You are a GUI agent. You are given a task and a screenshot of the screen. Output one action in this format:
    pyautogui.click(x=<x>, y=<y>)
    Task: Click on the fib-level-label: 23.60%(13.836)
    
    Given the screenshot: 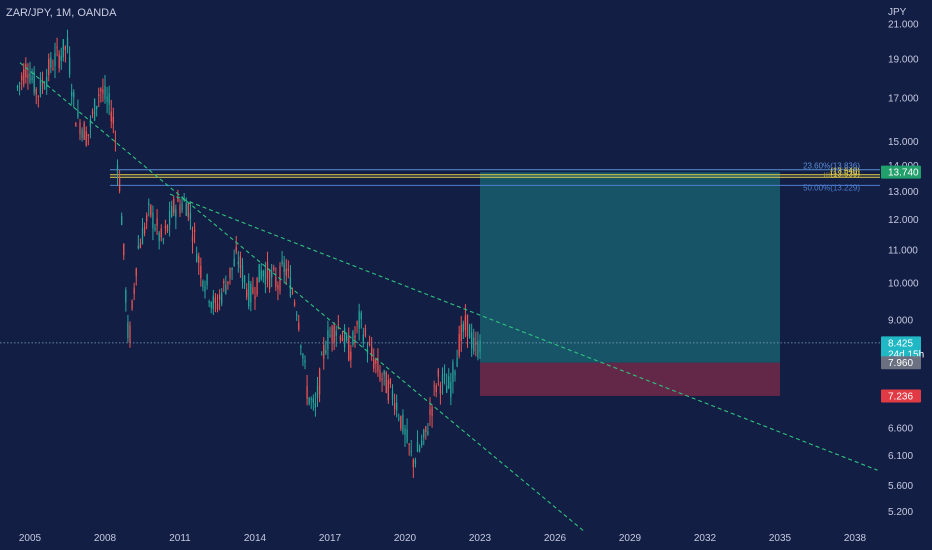 What is the action you would take?
    pyautogui.click(x=831, y=166)
    